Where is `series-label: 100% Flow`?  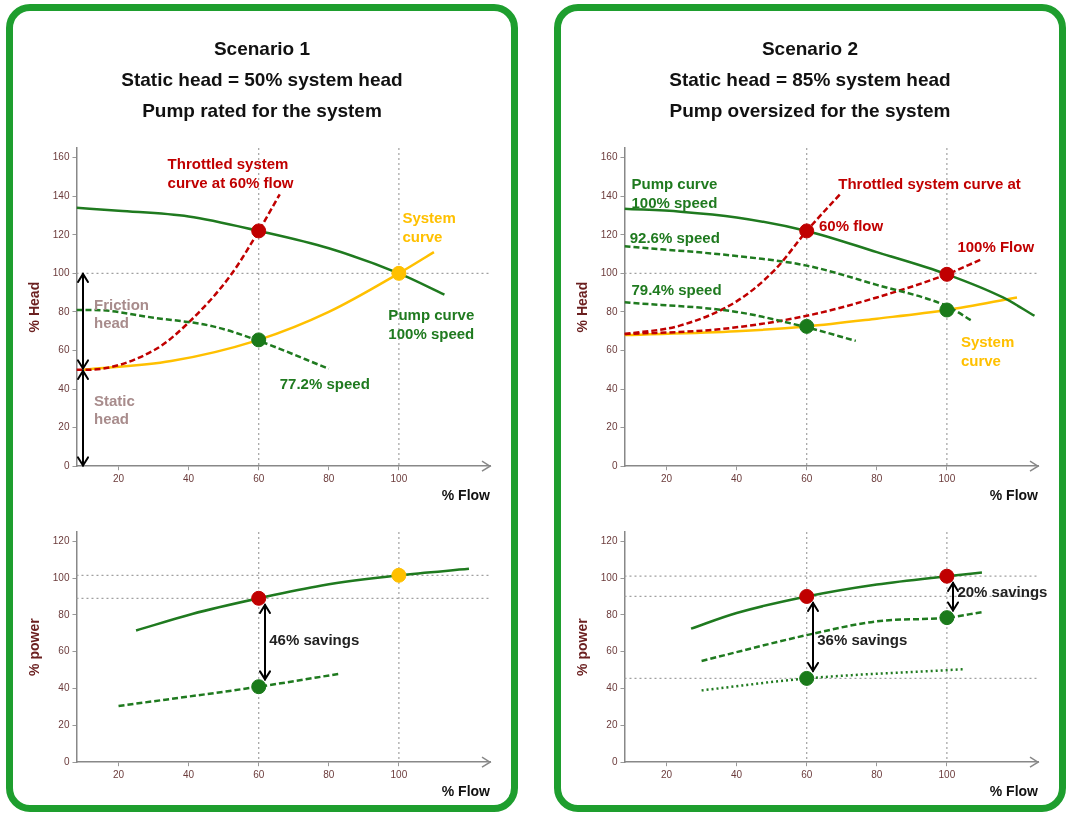
series-label: 100% Flow is located at coordinates (996, 247).